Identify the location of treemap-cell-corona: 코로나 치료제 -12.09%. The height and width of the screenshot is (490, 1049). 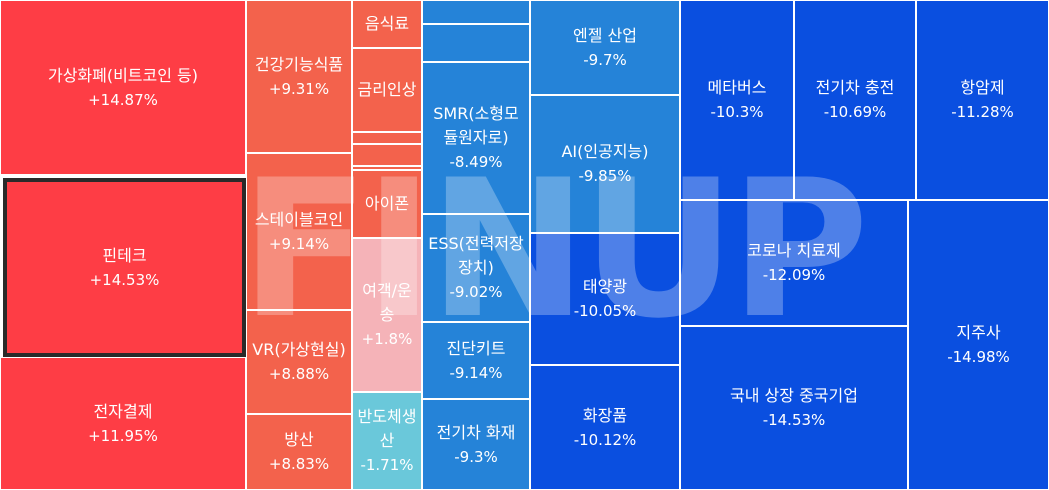
(794, 263).